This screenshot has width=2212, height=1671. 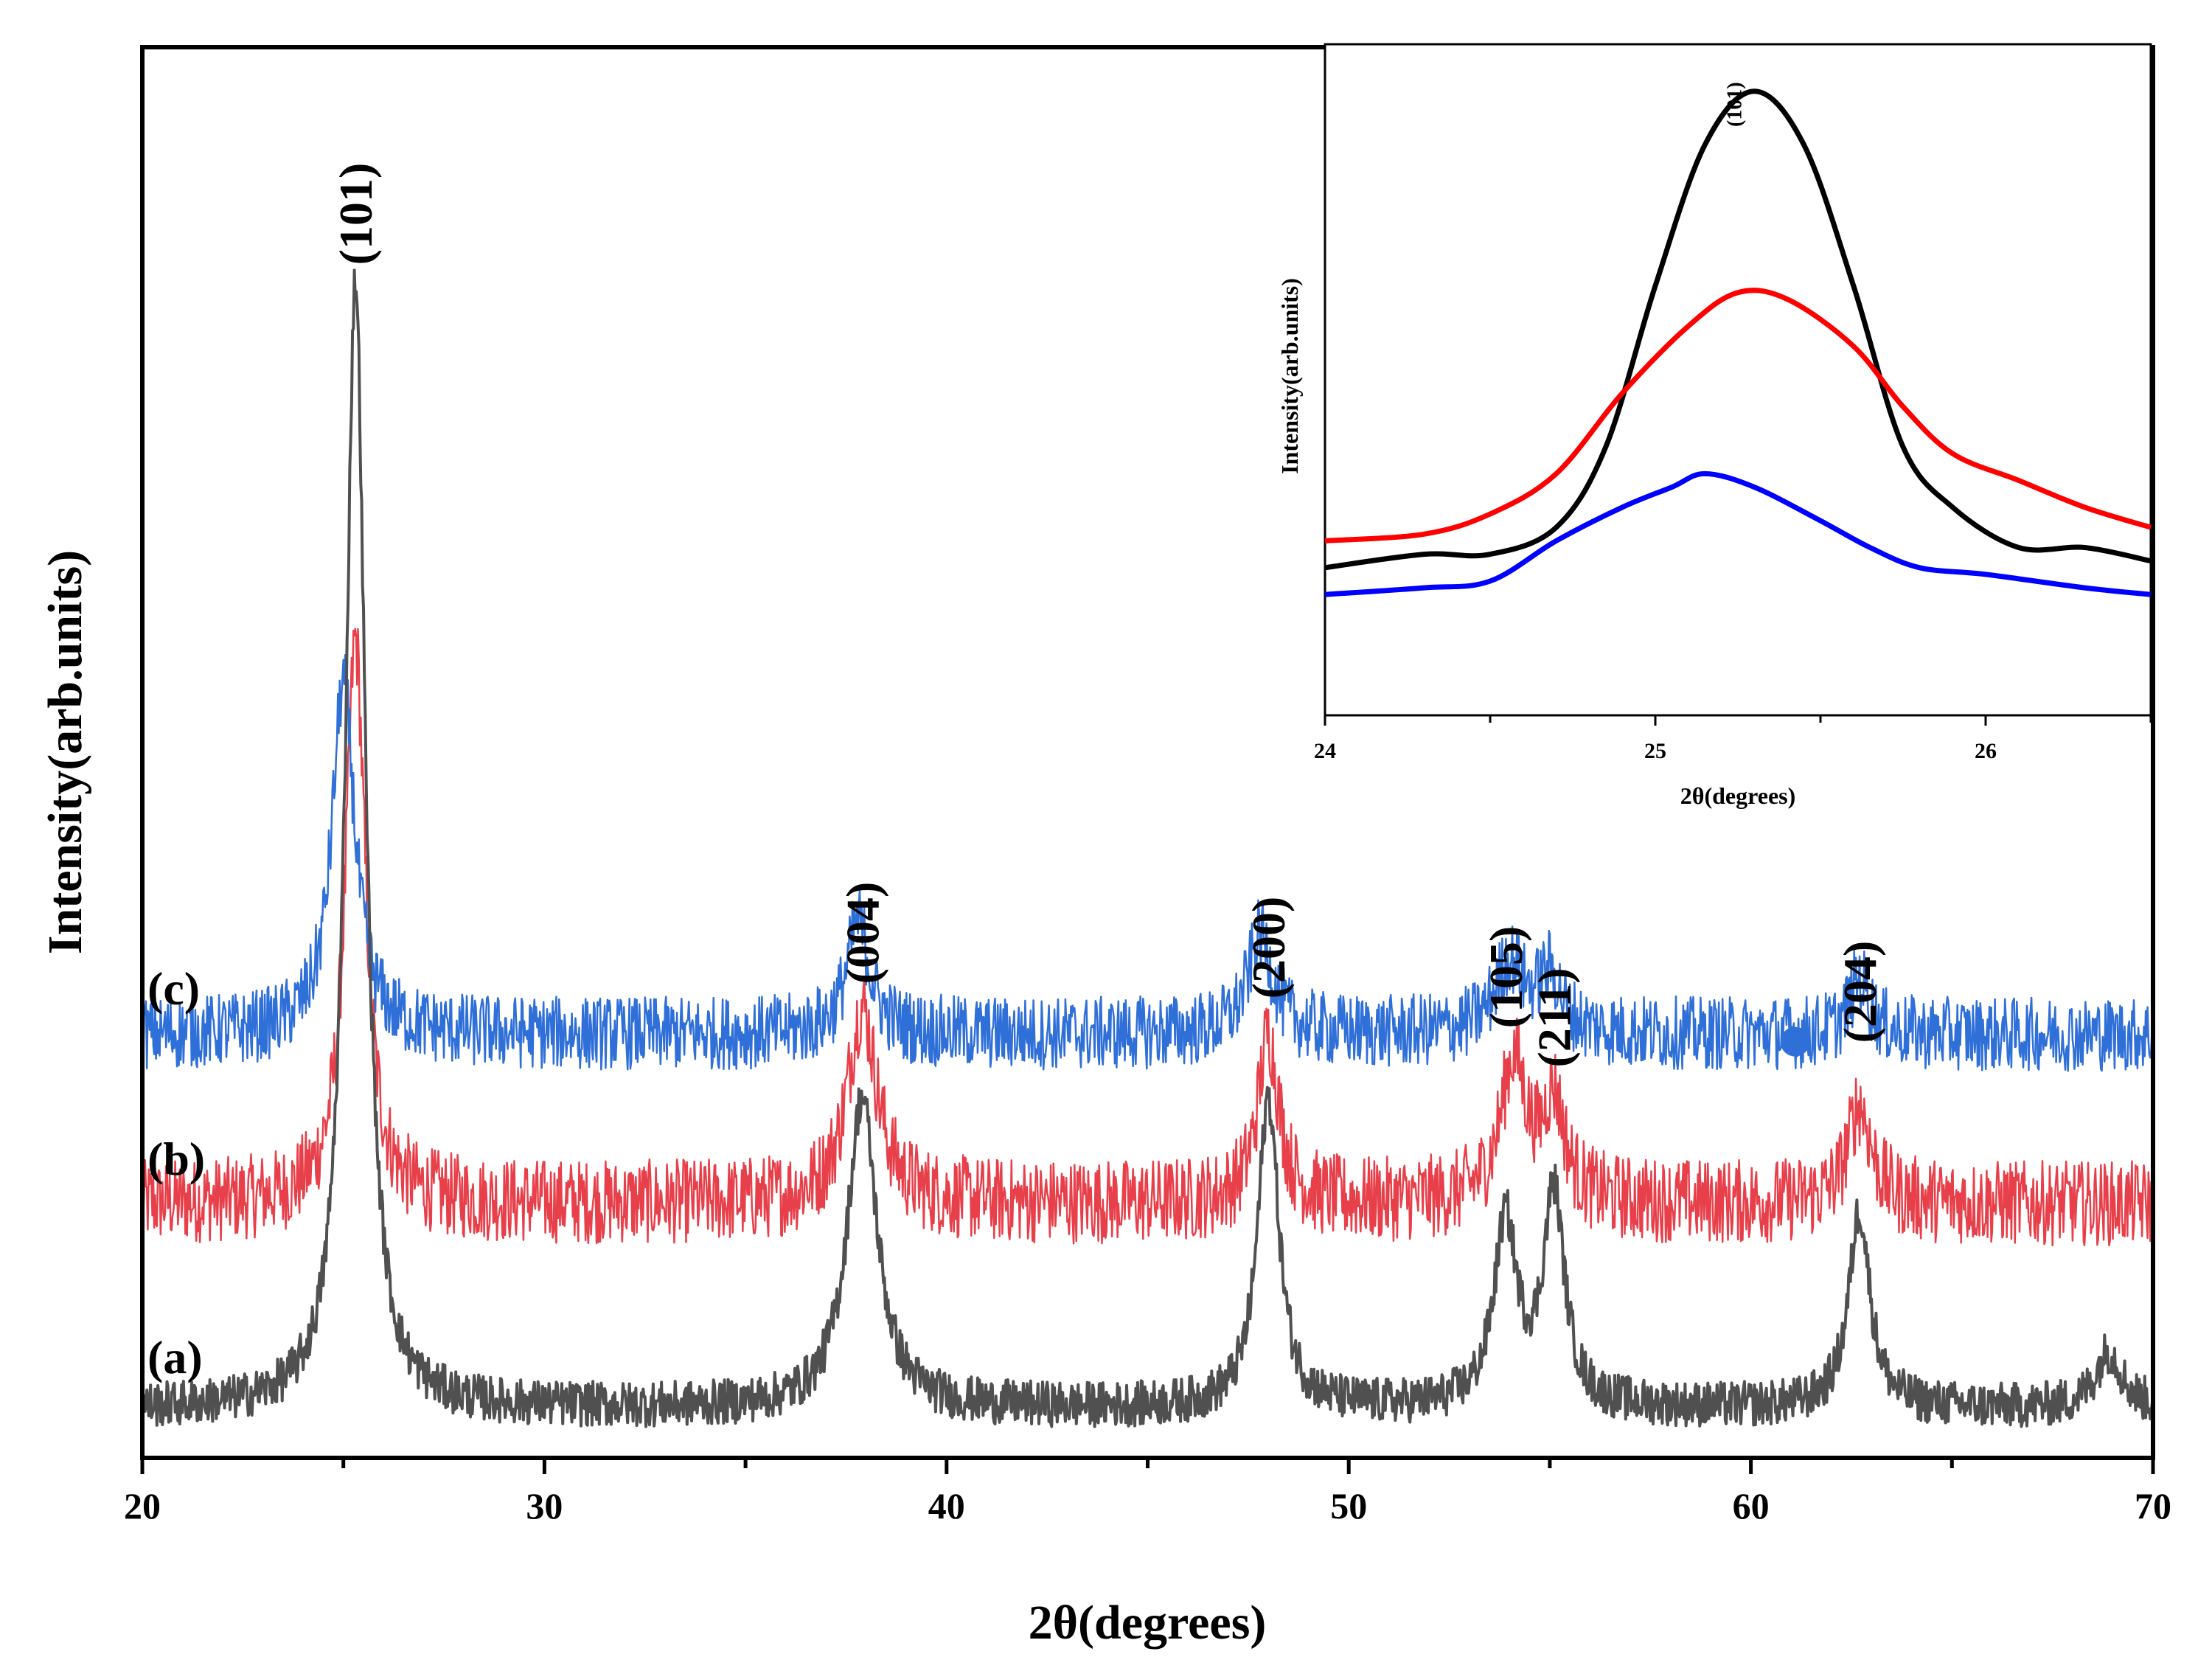 I want to click on main-x-tick-label: 50, so click(x=1348, y=1505).